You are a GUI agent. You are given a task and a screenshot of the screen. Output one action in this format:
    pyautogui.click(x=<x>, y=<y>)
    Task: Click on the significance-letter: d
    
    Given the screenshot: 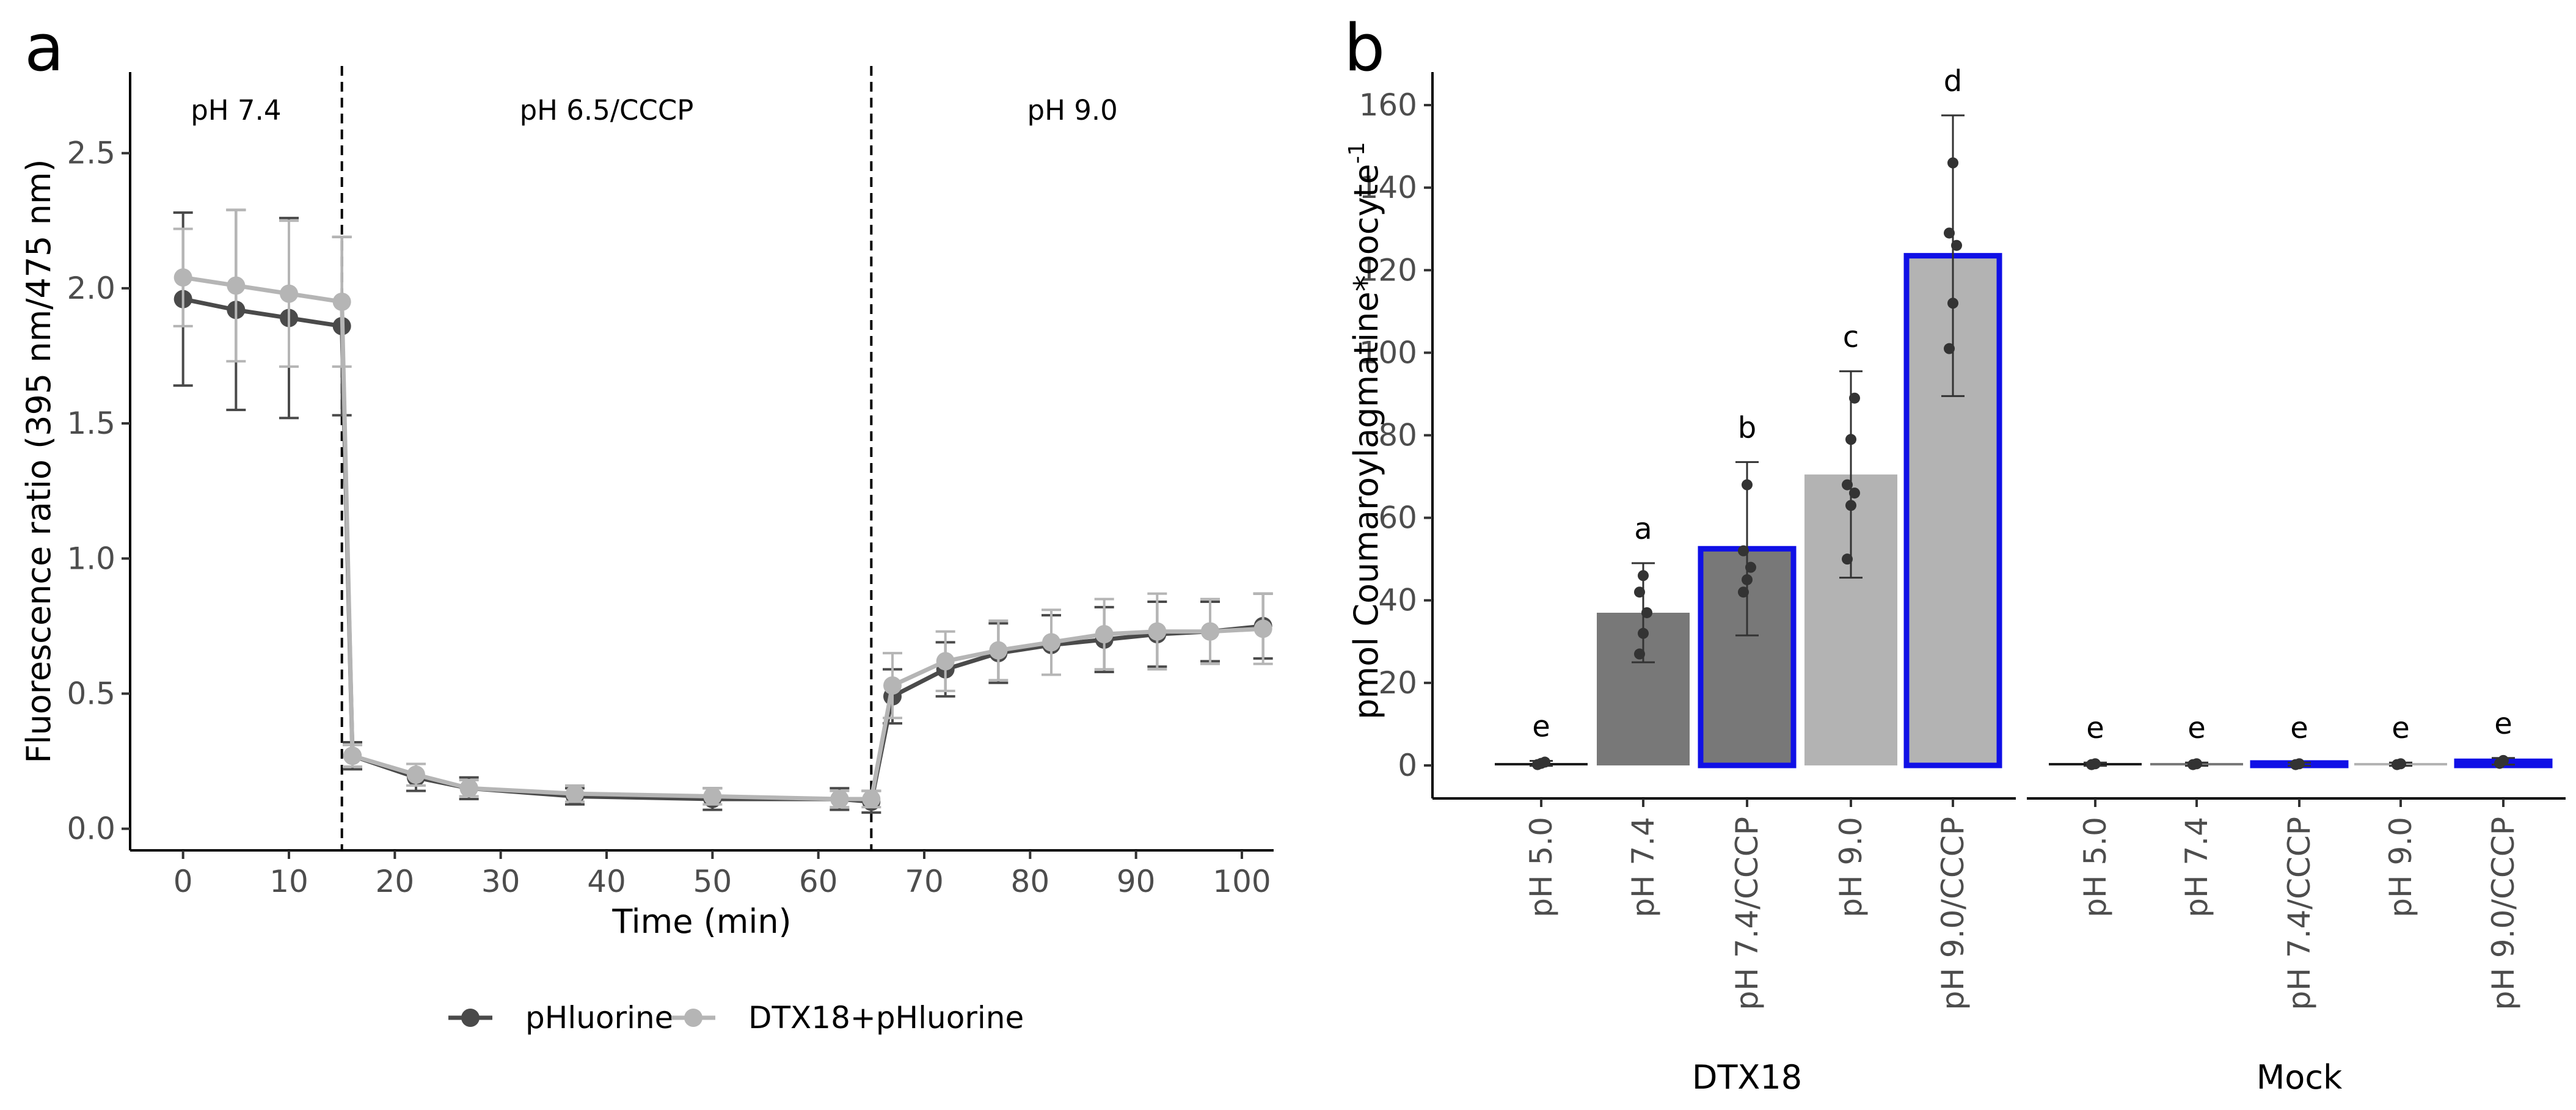 What is the action you would take?
    pyautogui.click(x=1953, y=81)
    